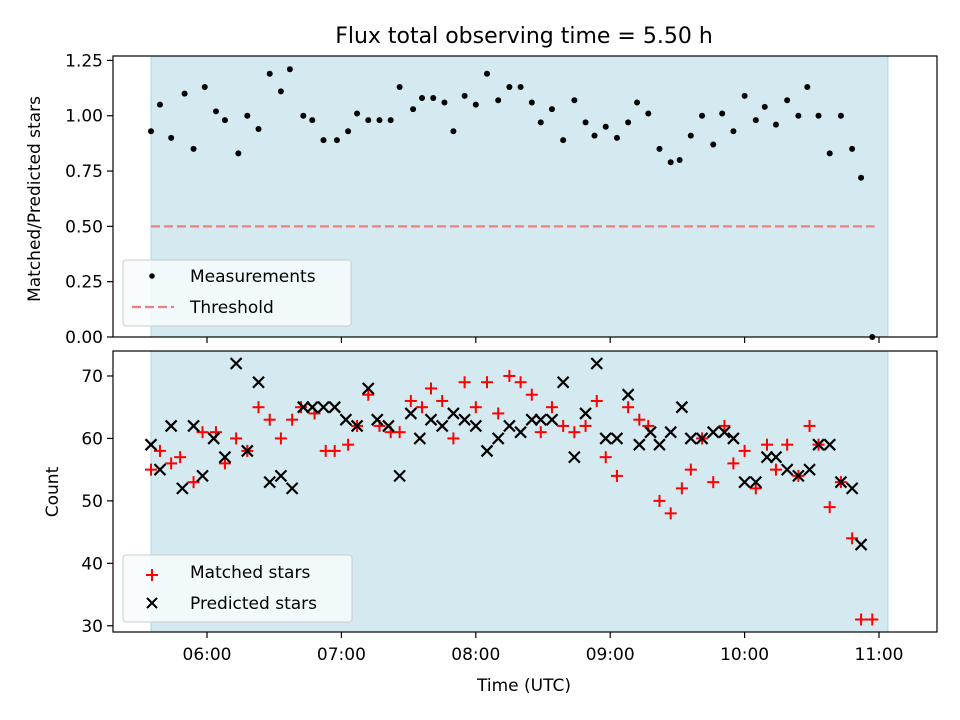 The width and height of the screenshot is (960, 720). Describe the element at coordinates (92, 502) in the screenshot. I see `y-tick-label: 50` at that location.